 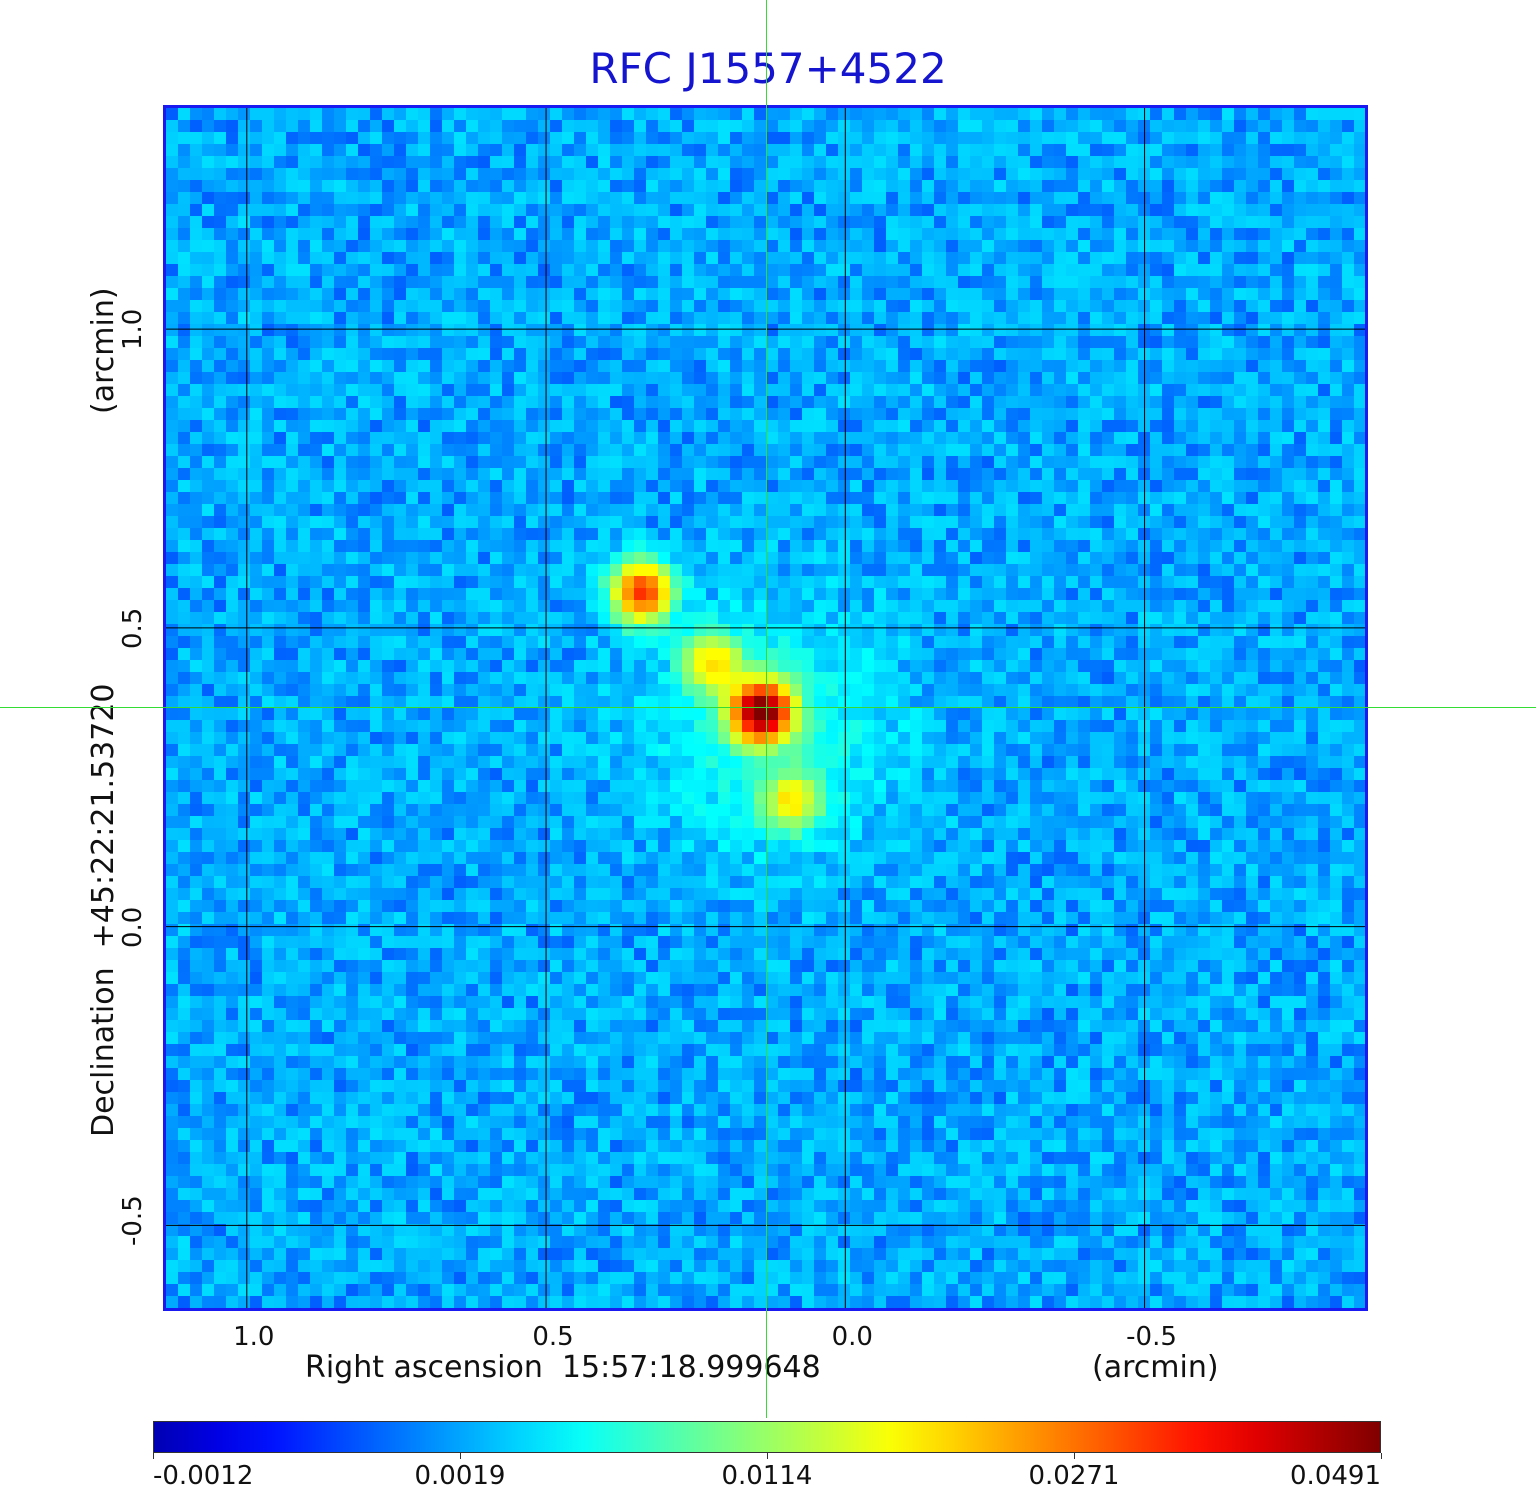 I want to click on colorbar-tick-label: 0.0019, so click(x=460, y=1476).